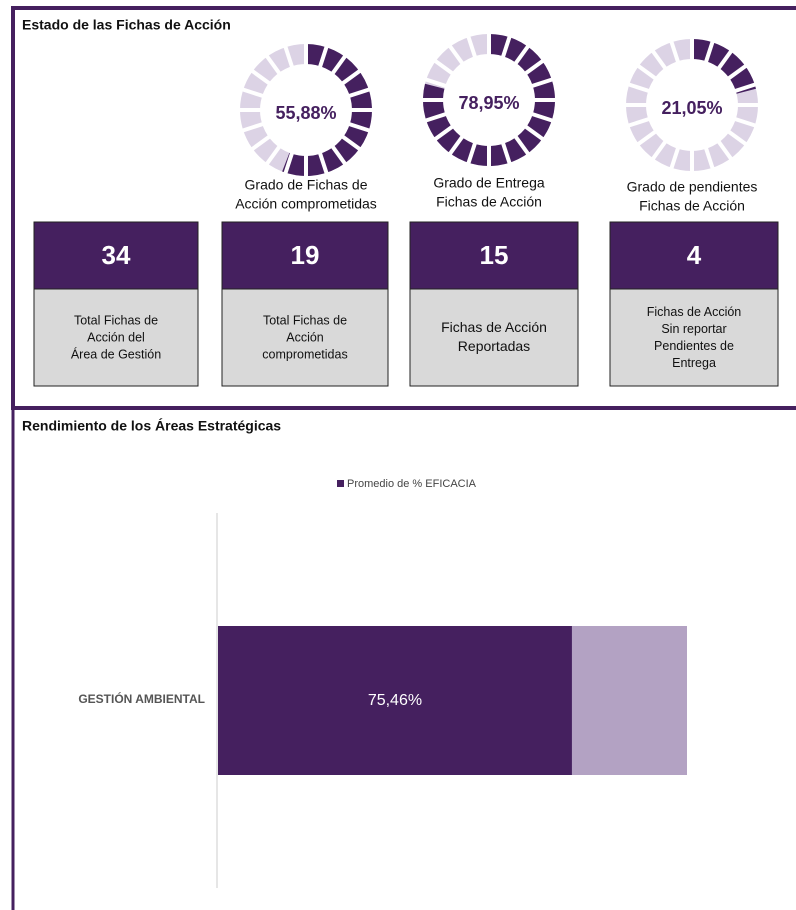 The height and width of the screenshot is (910, 796). What do you see at coordinates (151, 426) in the screenshot?
I see `section-title: Rendimiento de los Áreas Estratégicas` at bounding box center [151, 426].